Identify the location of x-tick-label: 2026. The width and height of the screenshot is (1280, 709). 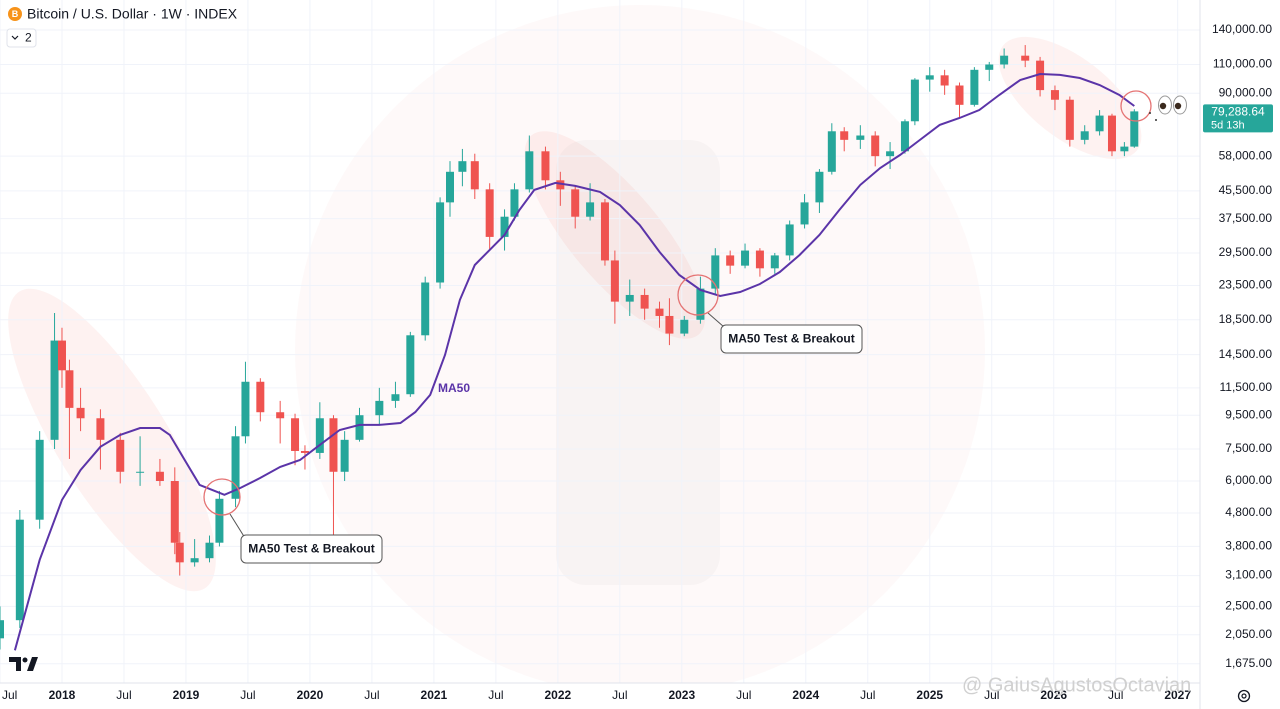
(1053, 695).